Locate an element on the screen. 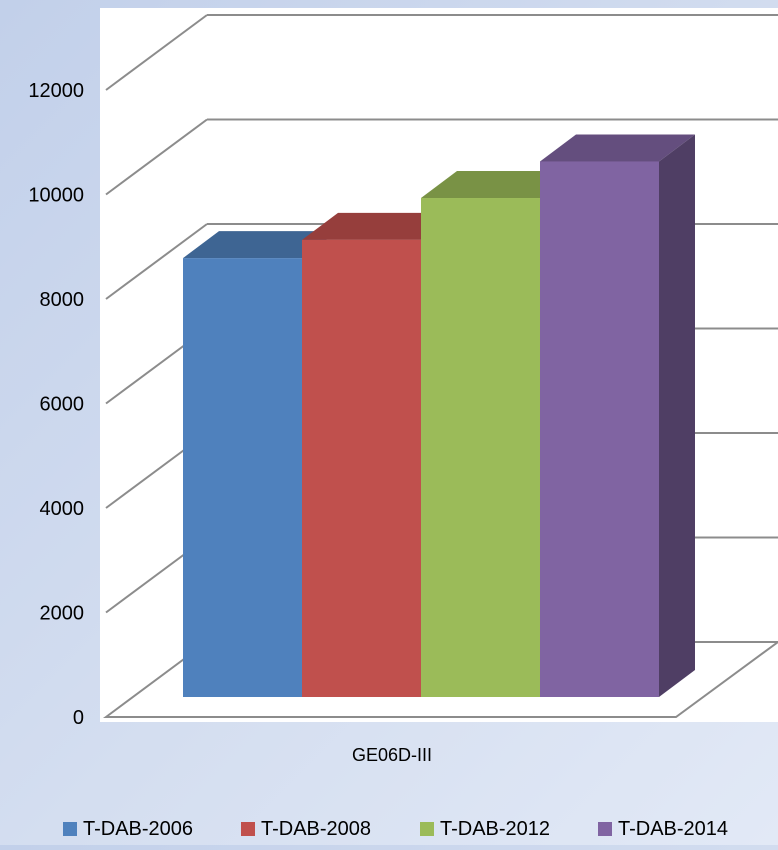 This screenshot has width=778, height=850. bar-t-dab-2008 is located at coordinates (379, 454).